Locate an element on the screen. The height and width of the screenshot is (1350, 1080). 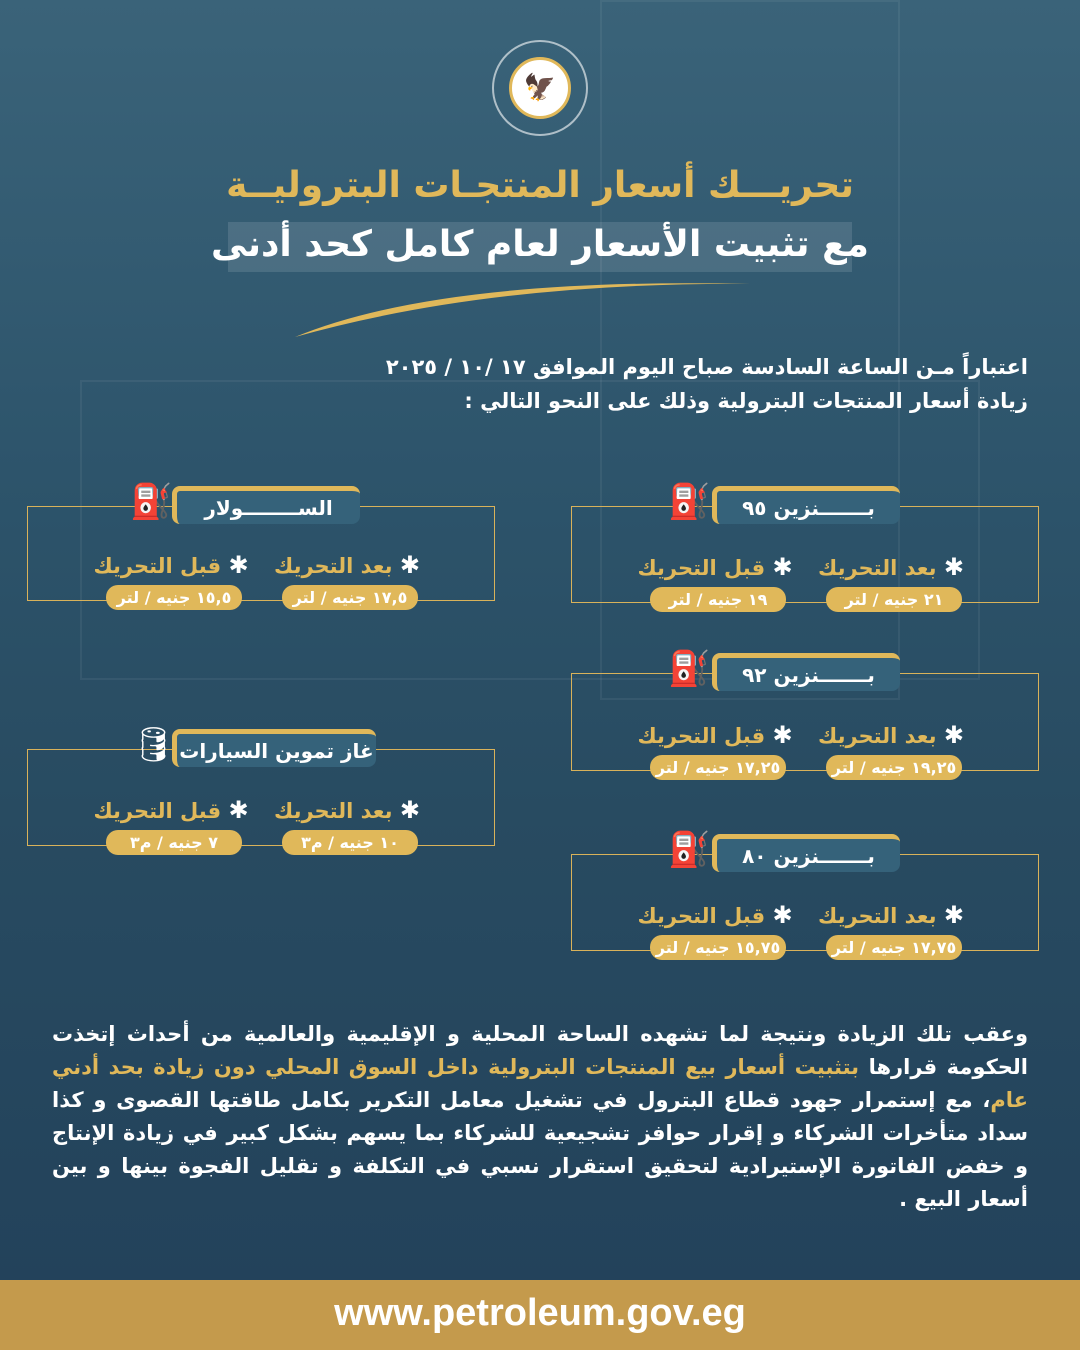
before-price: ١٥,٧٥ جنيه / لتر is located at coordinates (718, 947).